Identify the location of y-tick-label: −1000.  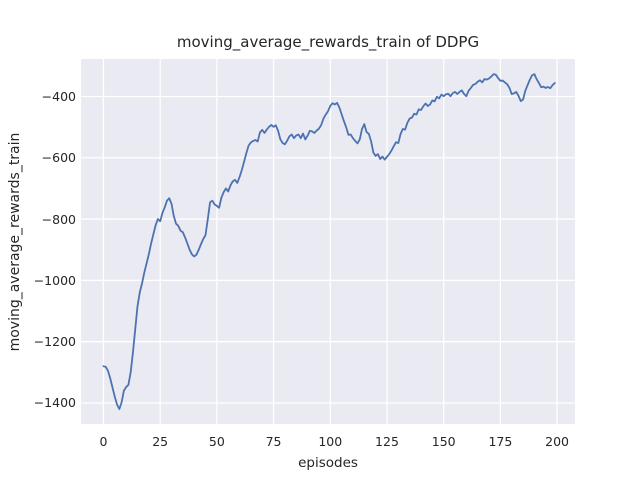
(54, 280).